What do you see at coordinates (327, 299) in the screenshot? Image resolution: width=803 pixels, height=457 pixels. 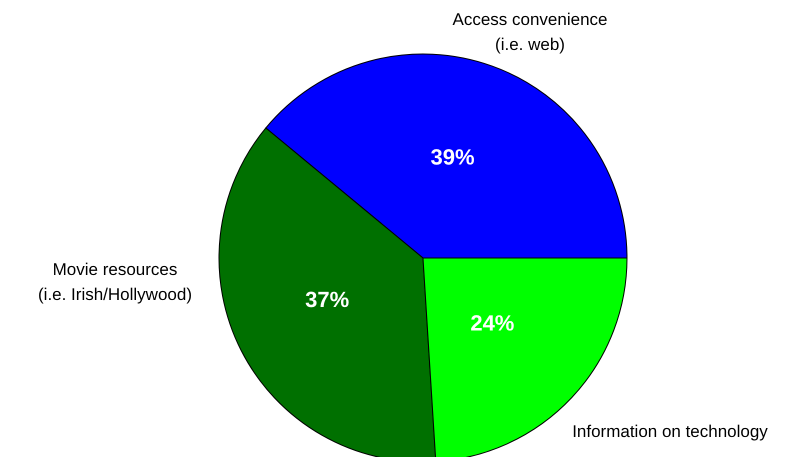 I see `data-label: 37%` at bounding box center [327, 299].